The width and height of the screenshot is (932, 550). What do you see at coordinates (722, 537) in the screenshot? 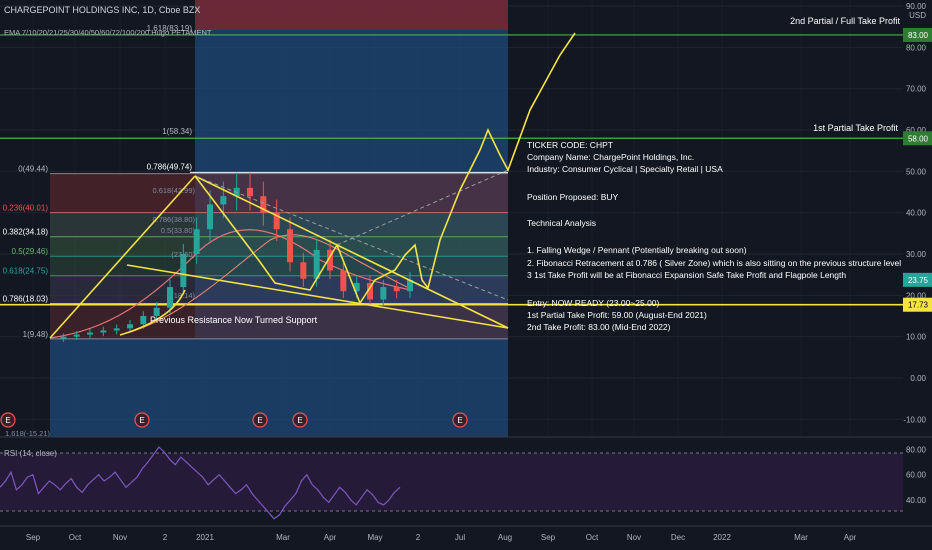
I see `time-tick-label: 2022` at bounding box center [722, 537].